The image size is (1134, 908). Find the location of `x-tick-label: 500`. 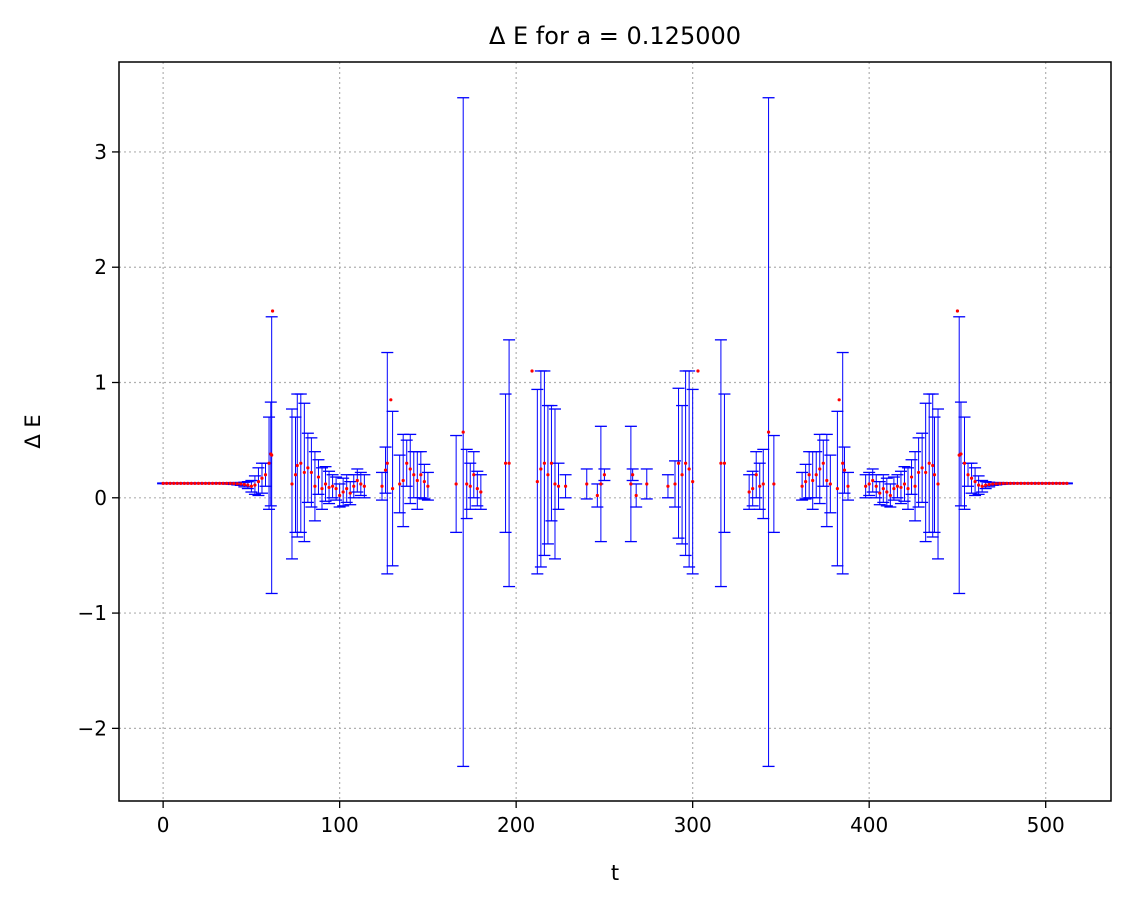

x-tick-label: 500 is located at coordinates (1046, 825).